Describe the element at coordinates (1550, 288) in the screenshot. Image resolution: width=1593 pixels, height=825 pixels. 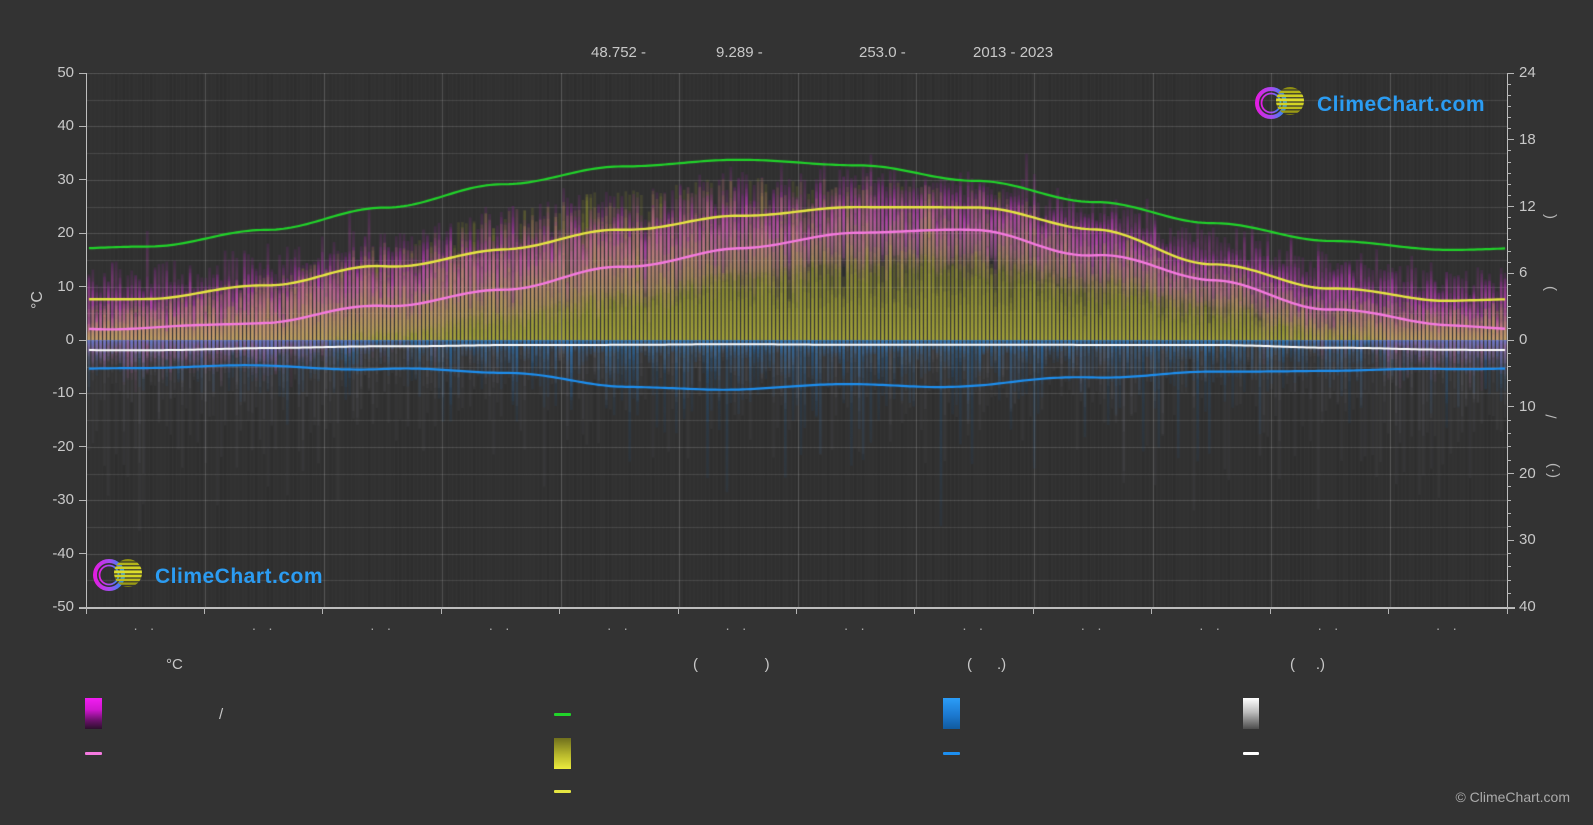
I see `right-axis-label-fragment-2: (` at that location.